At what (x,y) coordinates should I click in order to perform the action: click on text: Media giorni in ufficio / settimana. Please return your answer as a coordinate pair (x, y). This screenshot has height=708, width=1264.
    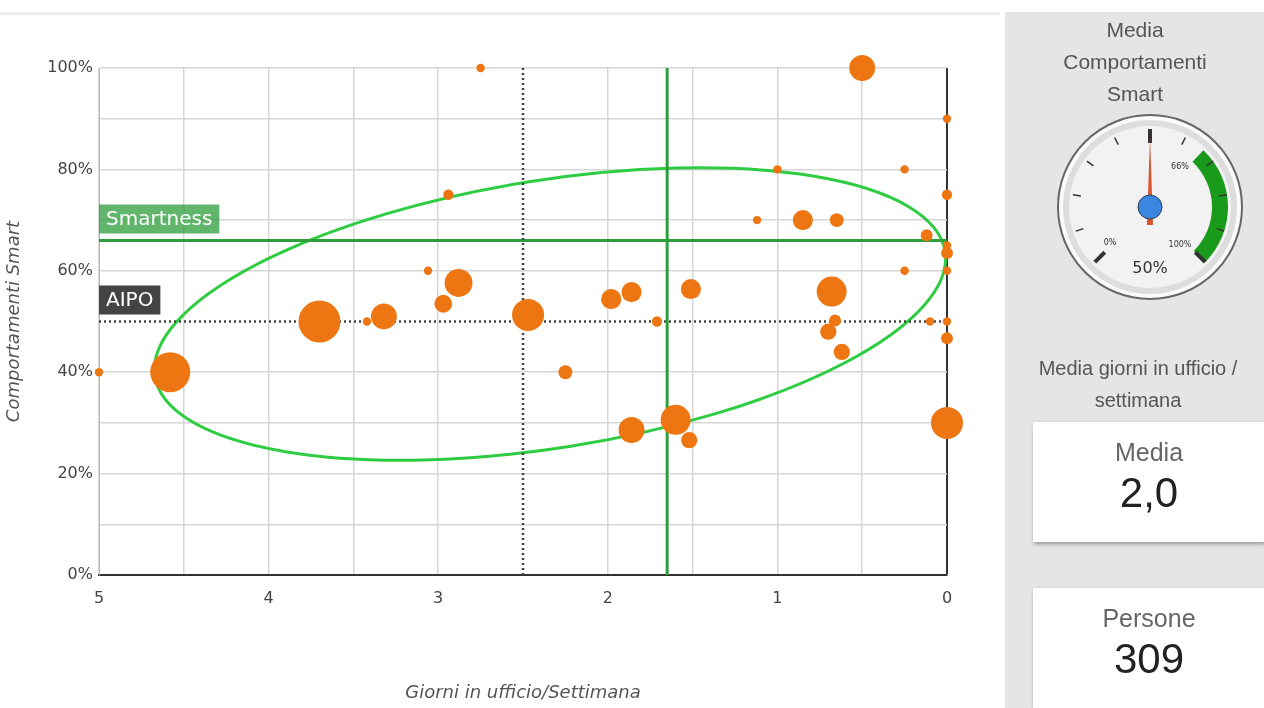
    Looking at the image, I should click on (1138, 384).